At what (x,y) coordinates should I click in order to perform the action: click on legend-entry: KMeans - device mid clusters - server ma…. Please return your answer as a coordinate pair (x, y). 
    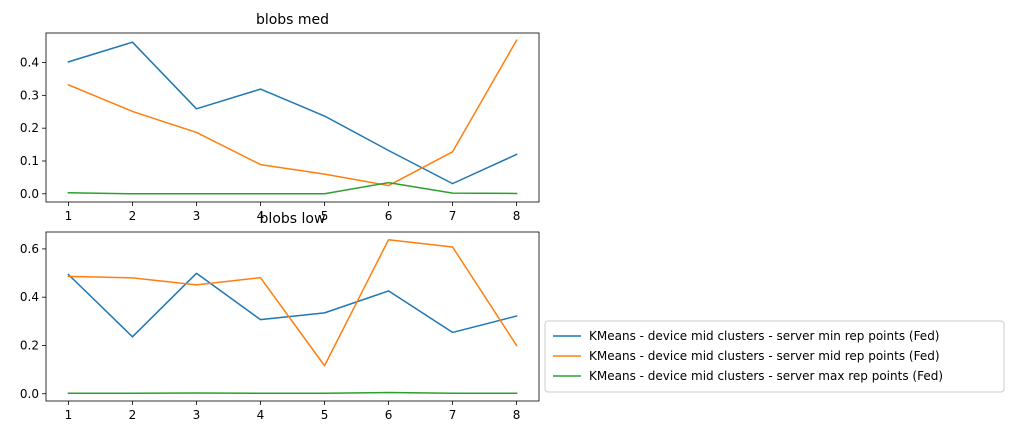
    Looking at the image, I should click on (748, 376).